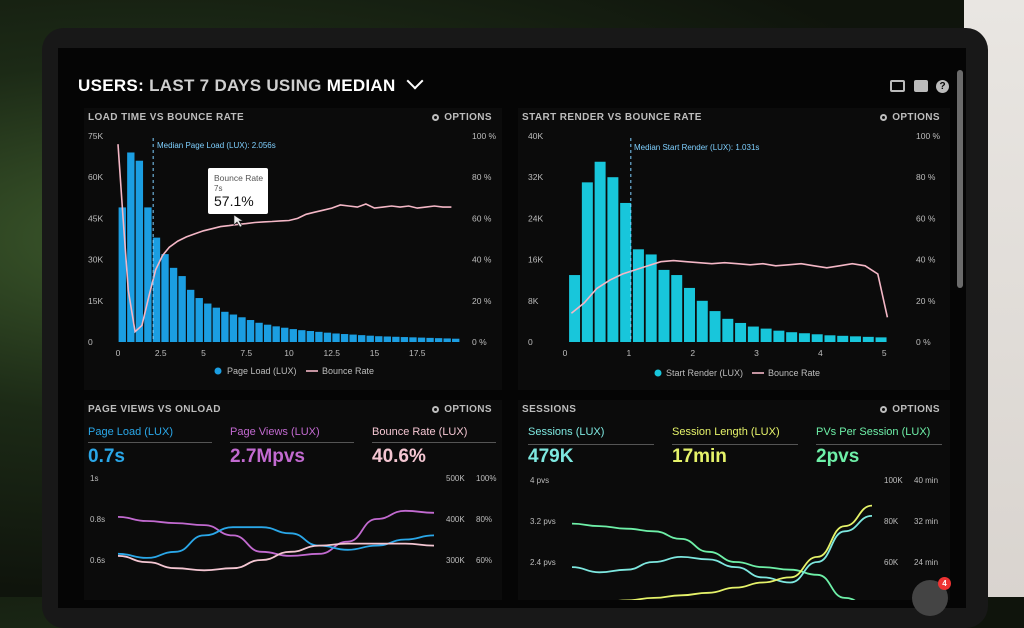  What do you see at coordinates (262, 371) in the screenshot?
I see `legend-item: Page Load (LUX)` at bounding box center [262, 371].